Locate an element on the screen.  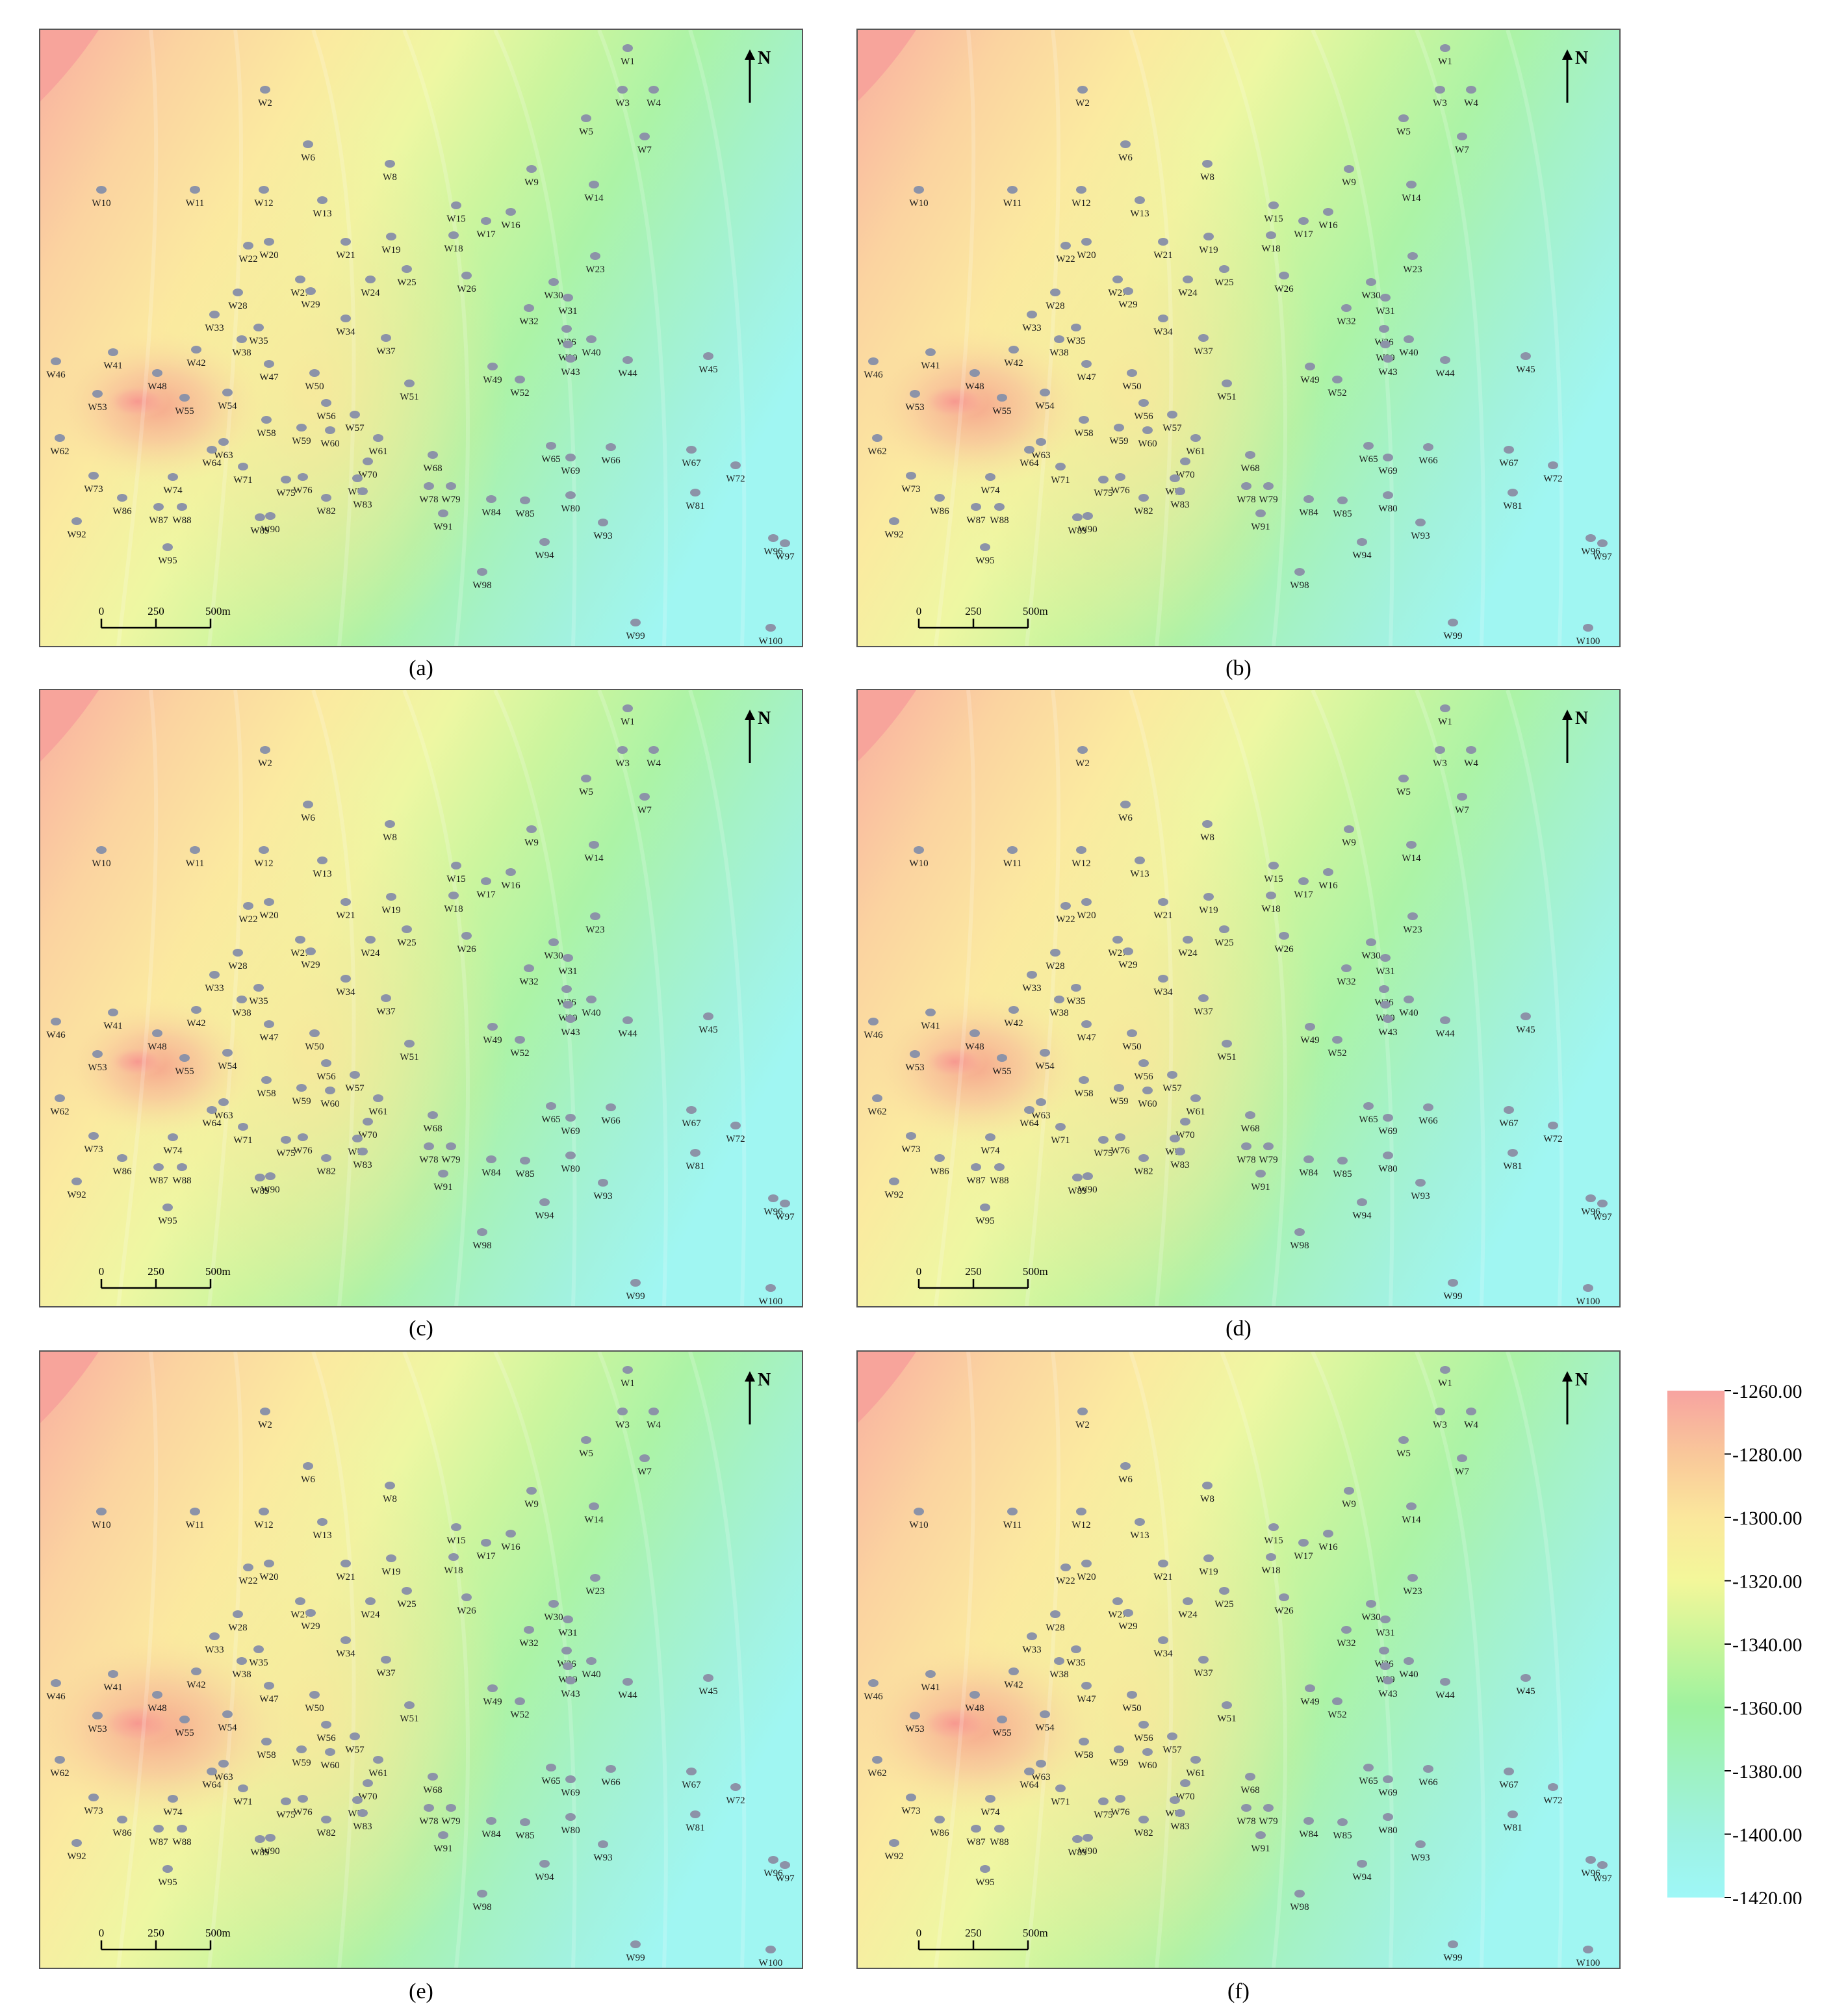
well-w91: W91 is located at coordinates (1260, 1843).